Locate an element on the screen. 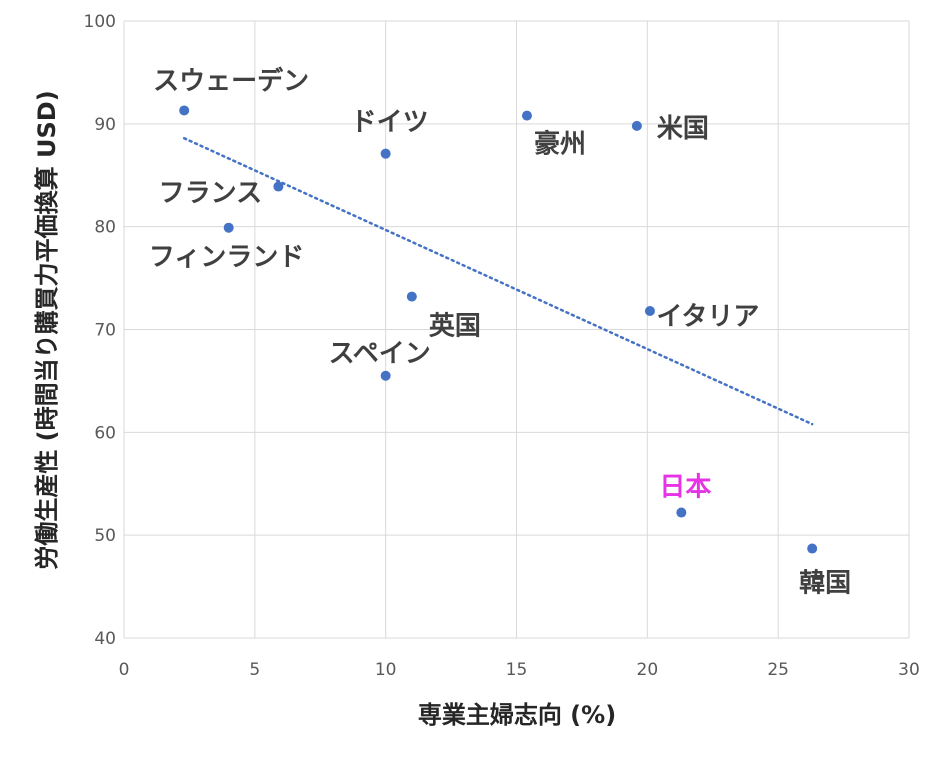  y-tick-labels: 40 50 60 70 80 90 100 is located at coordinates (100, 330).